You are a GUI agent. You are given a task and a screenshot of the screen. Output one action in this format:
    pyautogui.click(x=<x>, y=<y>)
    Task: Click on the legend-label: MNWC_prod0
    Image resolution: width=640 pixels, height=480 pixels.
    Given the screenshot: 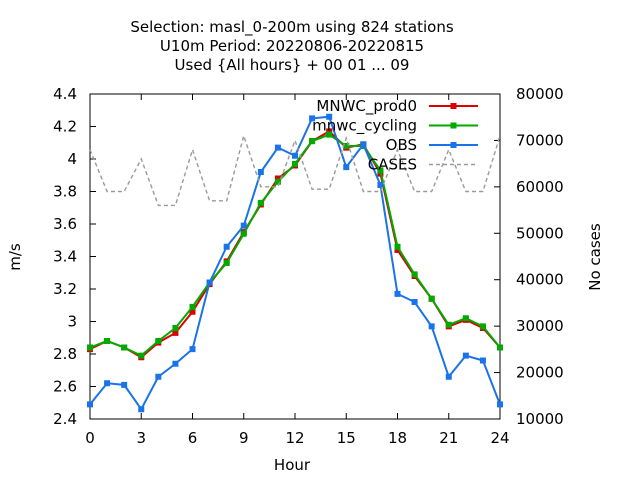 What is the action you would take?
    pyautogui.click(x=366, y=106)
    